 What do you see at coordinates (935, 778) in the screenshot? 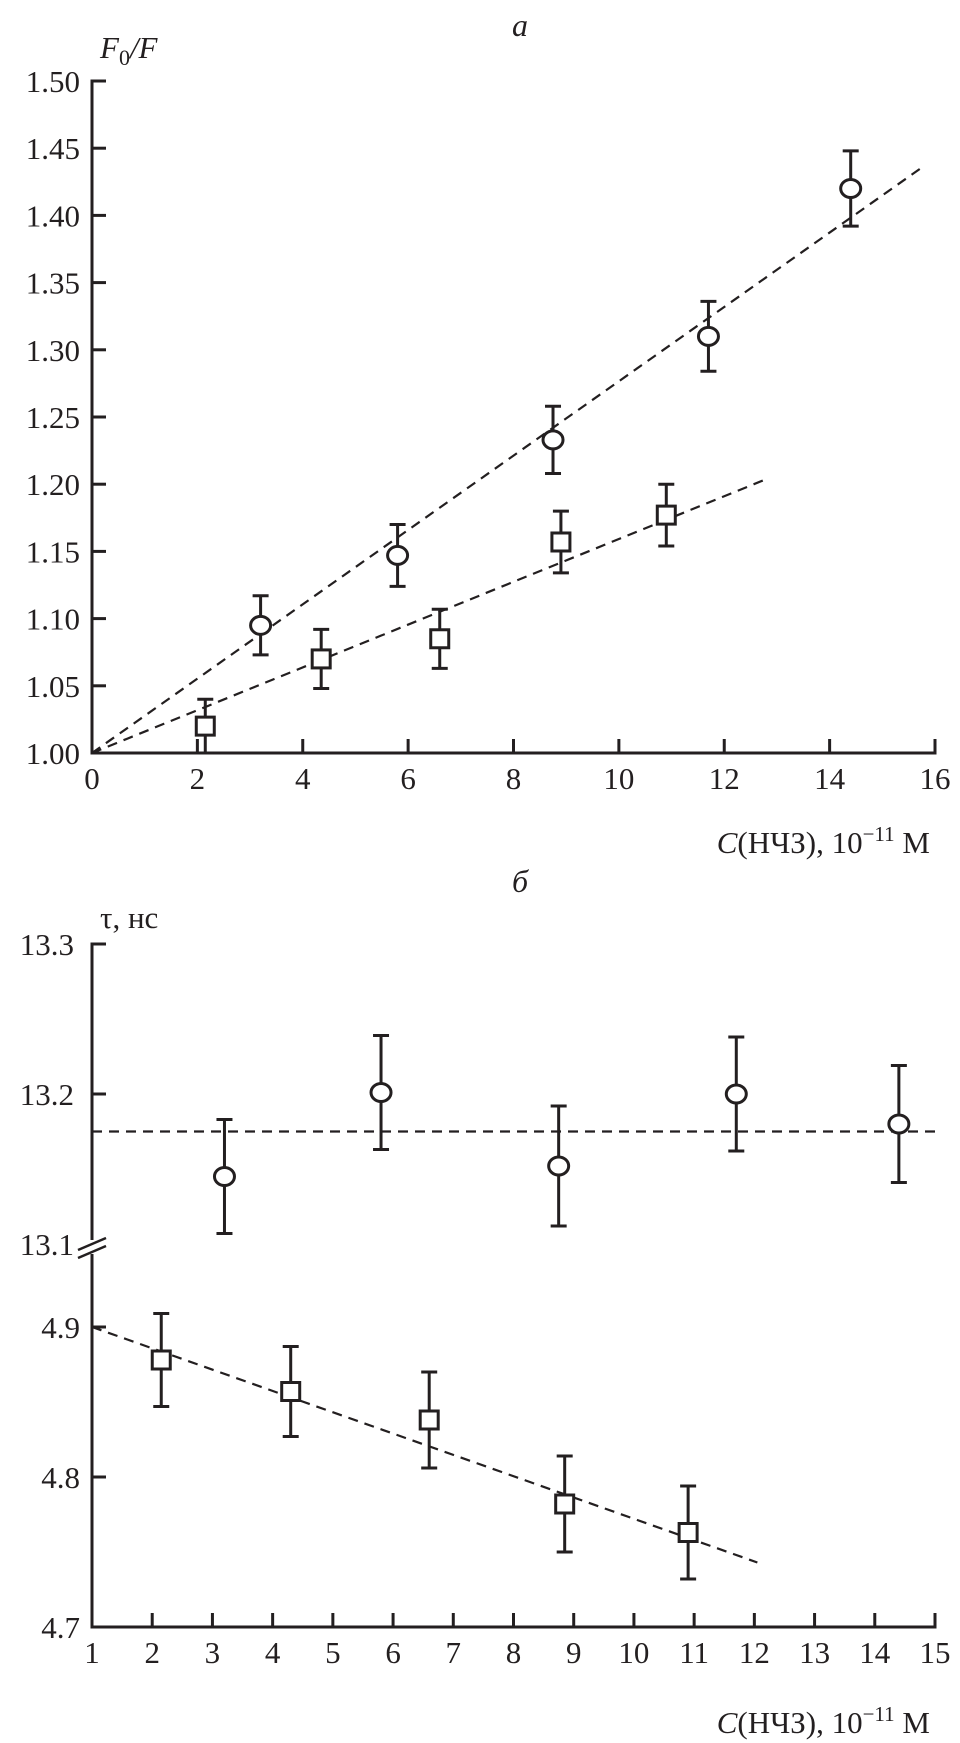
I see `x-tick-label: 16` at bounding box center [935, 778].